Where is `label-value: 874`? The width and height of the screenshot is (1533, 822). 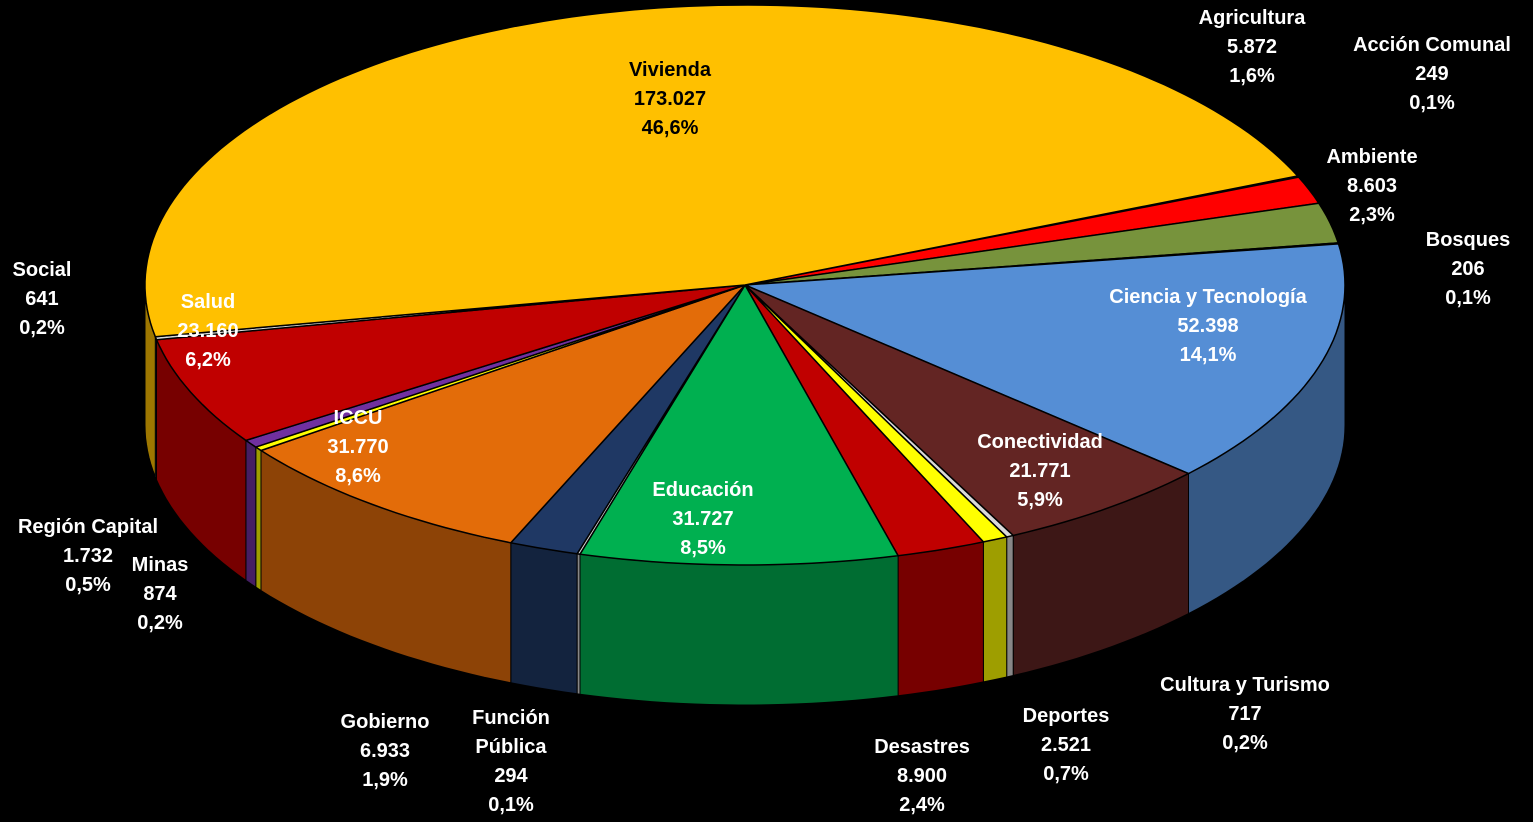 label-value: 874 is located at coordinates (160, 594).